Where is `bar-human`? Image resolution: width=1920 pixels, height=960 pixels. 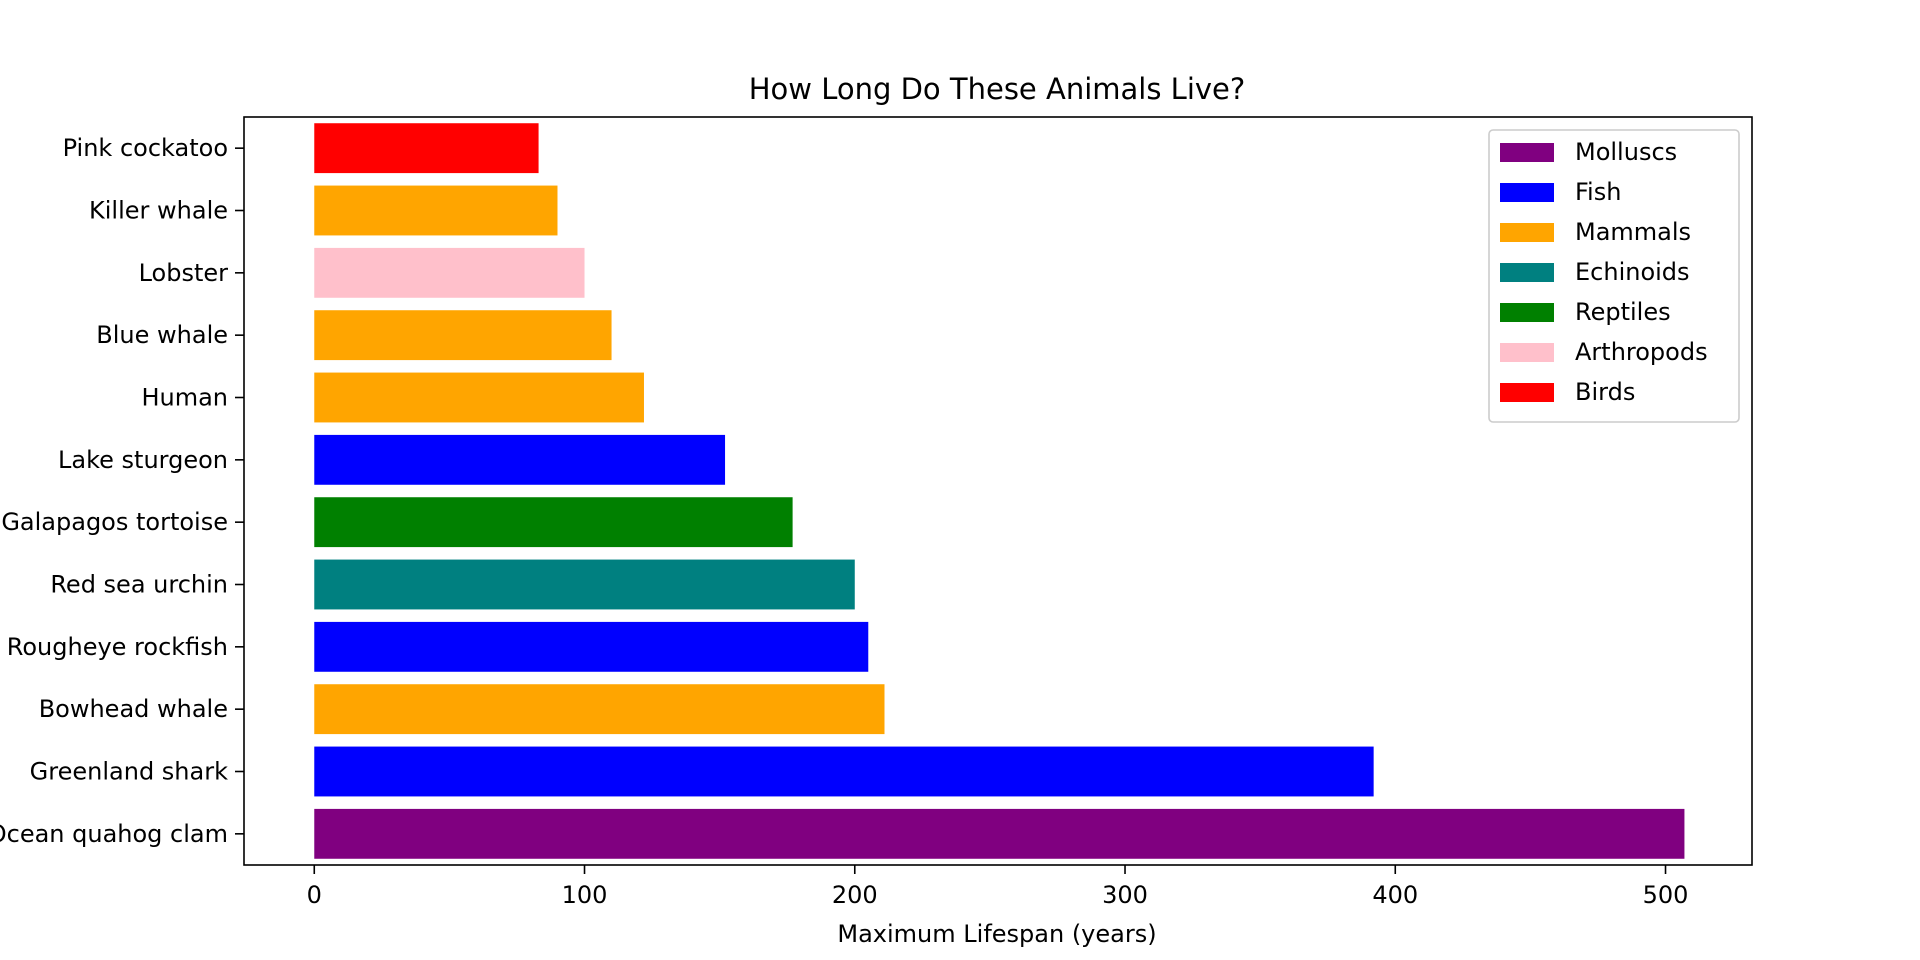 bar-human is located at coordinates (479, 397).